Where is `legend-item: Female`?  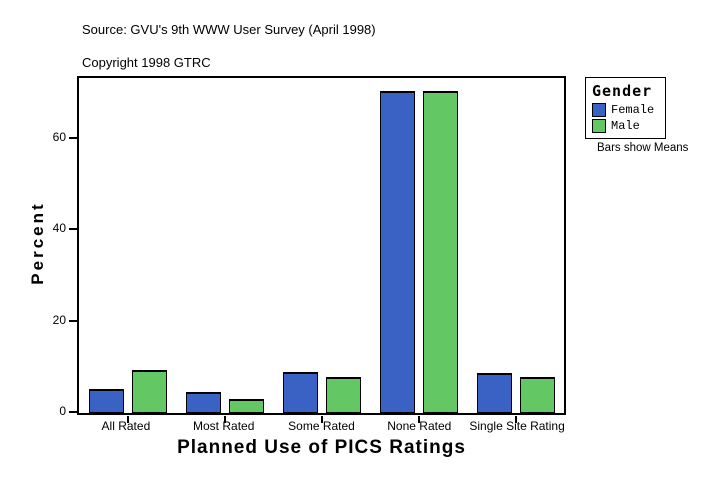 legend-item: Female is located at coordinates (626, 110).